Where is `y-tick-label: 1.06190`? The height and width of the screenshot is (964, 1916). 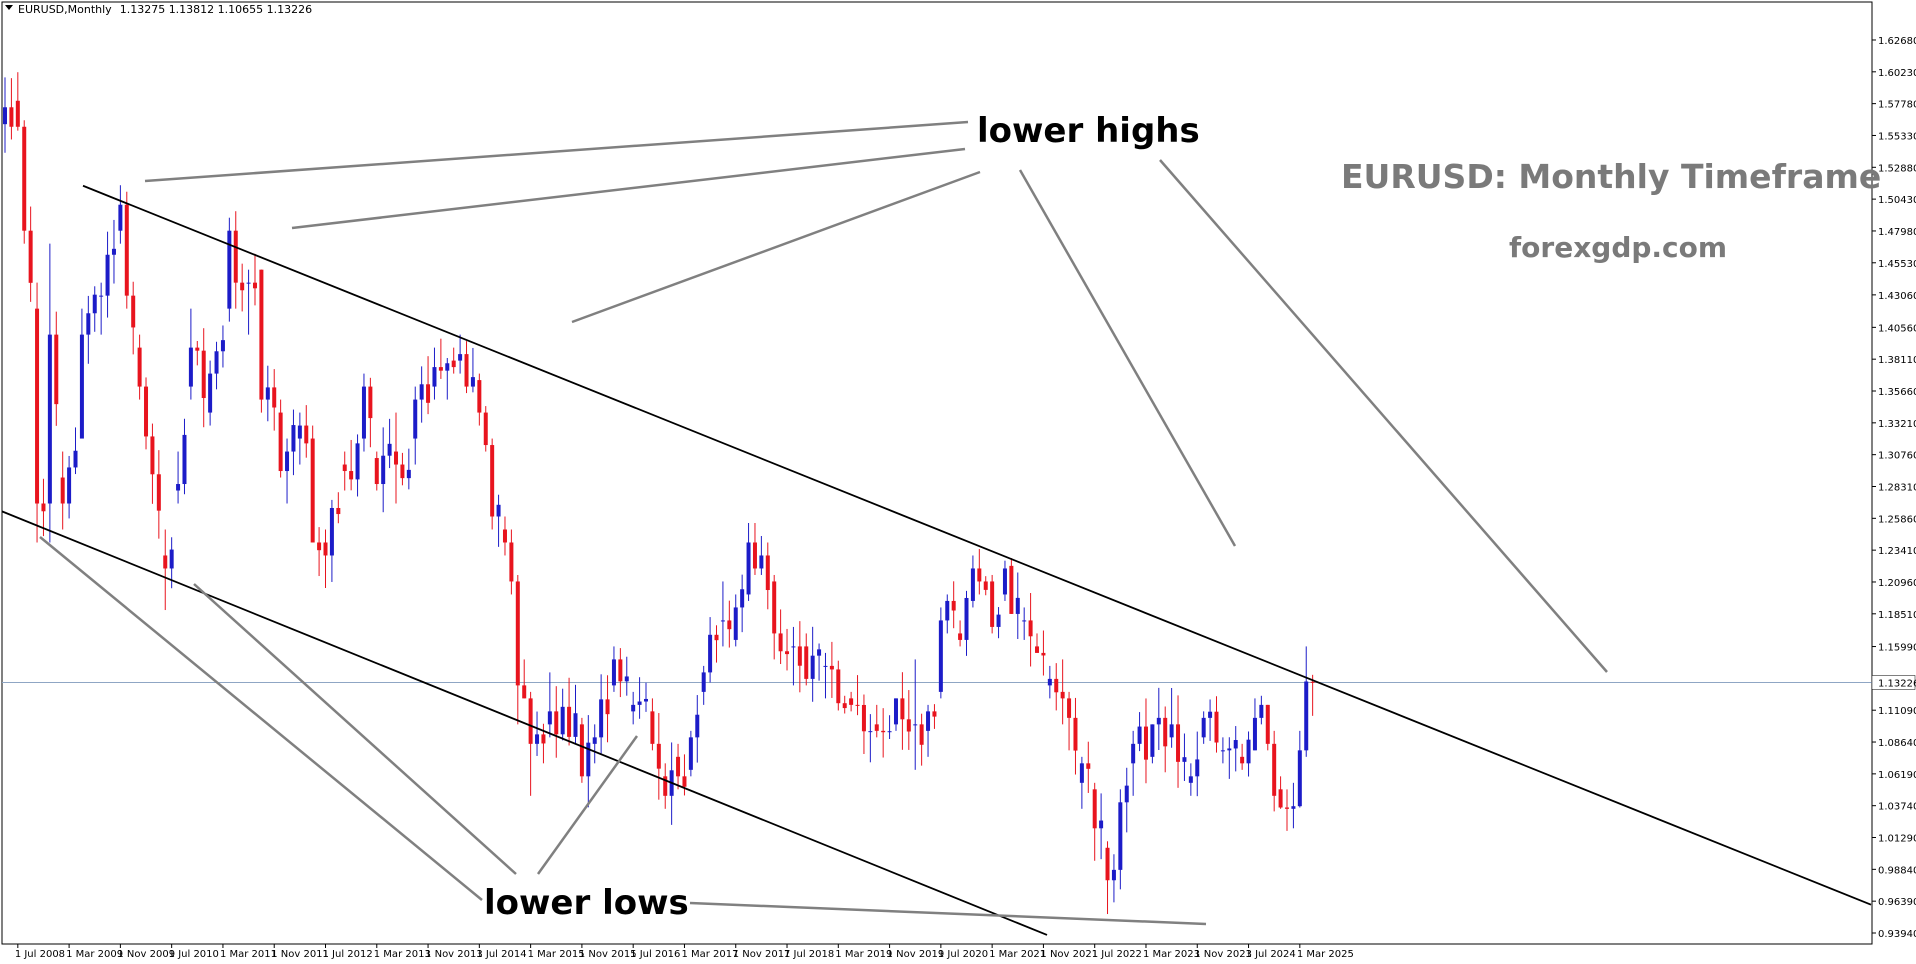
y-tick-label: 1.06190 is located at coordinates (1897, 775).